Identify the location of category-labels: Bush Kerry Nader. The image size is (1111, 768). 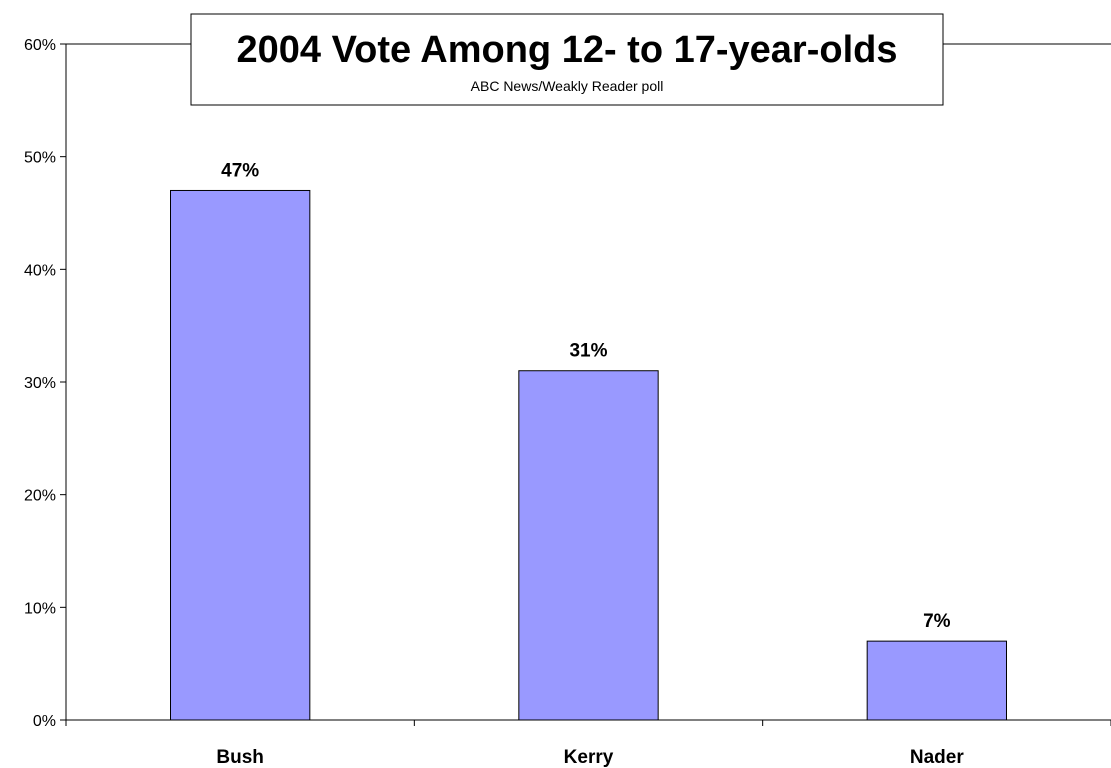
(590, 757).